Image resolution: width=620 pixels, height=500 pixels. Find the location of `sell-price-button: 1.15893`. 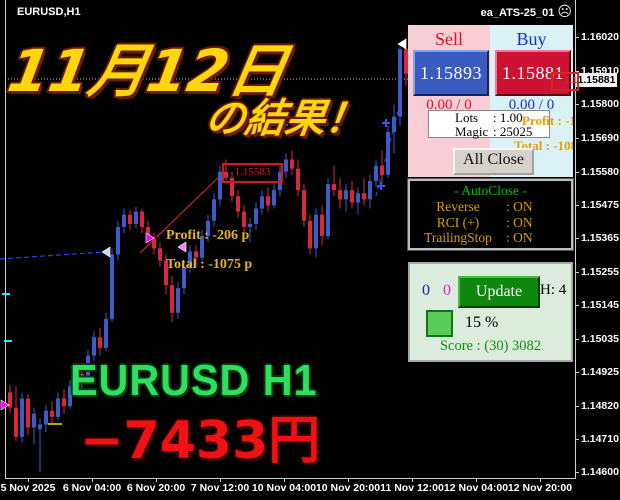

sell-price-button: 1.15893 is located at coordinates (451, 73).